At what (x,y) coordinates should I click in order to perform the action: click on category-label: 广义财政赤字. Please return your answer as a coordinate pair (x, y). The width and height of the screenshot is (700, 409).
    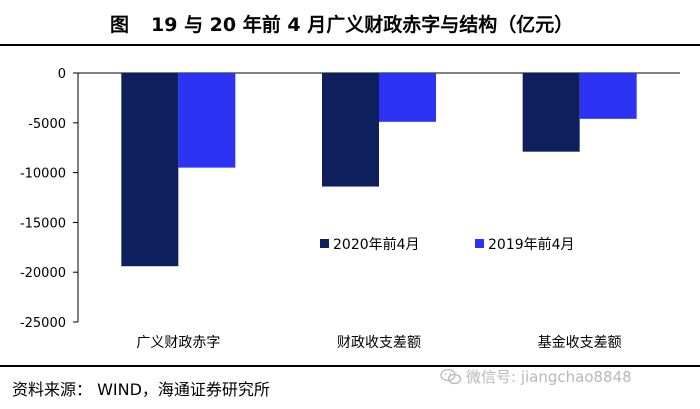
    Looking at the image, I should click on (178, 343).